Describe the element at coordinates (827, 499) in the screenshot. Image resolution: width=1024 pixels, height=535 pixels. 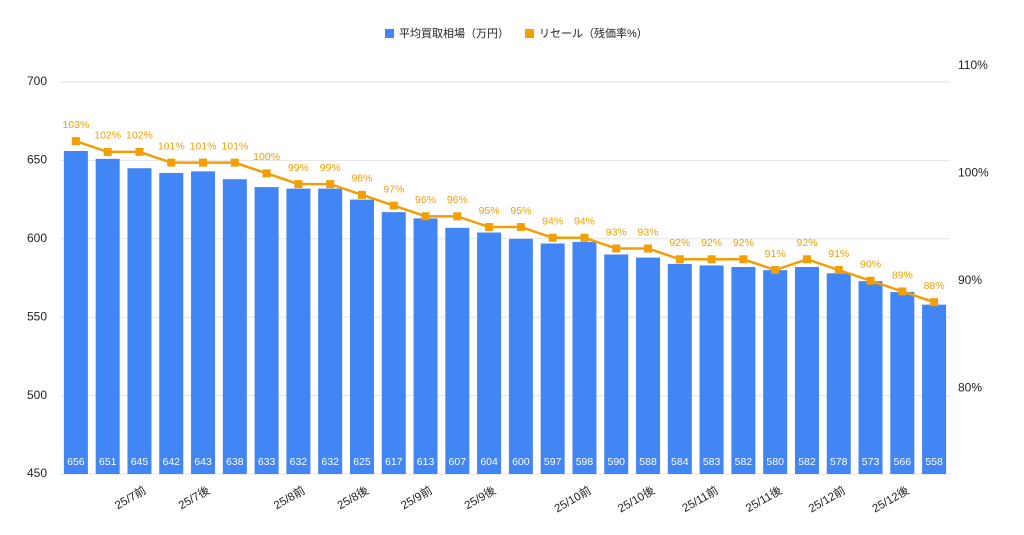
I see `x-tick-label: 25/12前` at that location.